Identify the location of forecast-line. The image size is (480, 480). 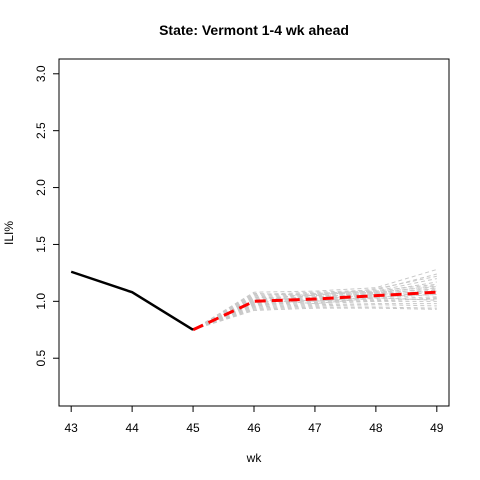
(314, 311).